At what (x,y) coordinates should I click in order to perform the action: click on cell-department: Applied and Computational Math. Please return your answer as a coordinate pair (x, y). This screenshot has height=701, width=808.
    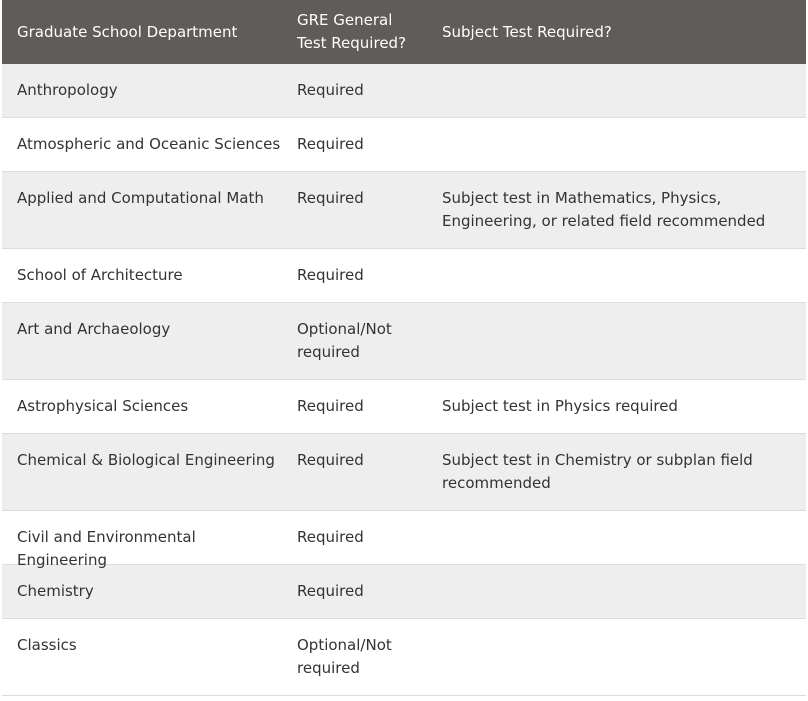
    Looking at the image, I should click on (140, 198).